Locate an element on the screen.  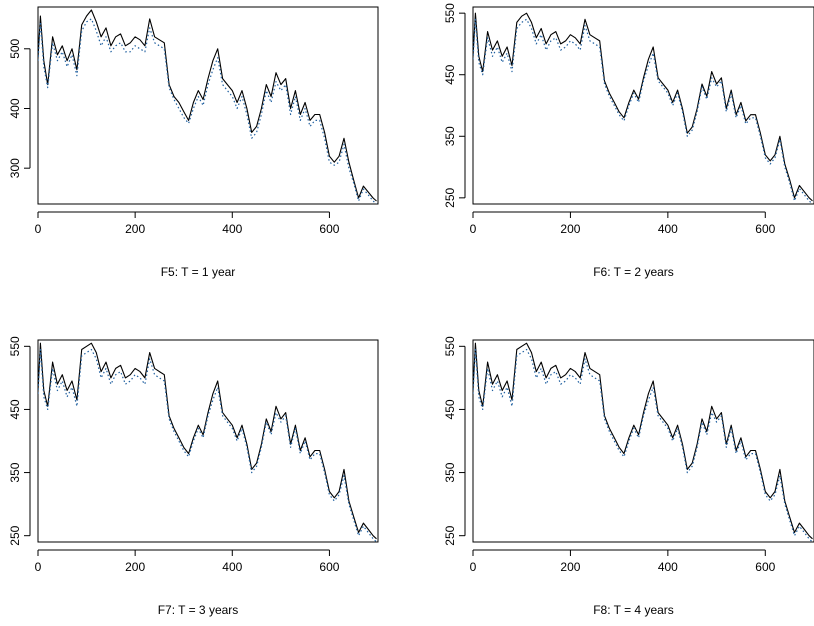
y-tick-label: 300 is located at coordinates (15, 168).